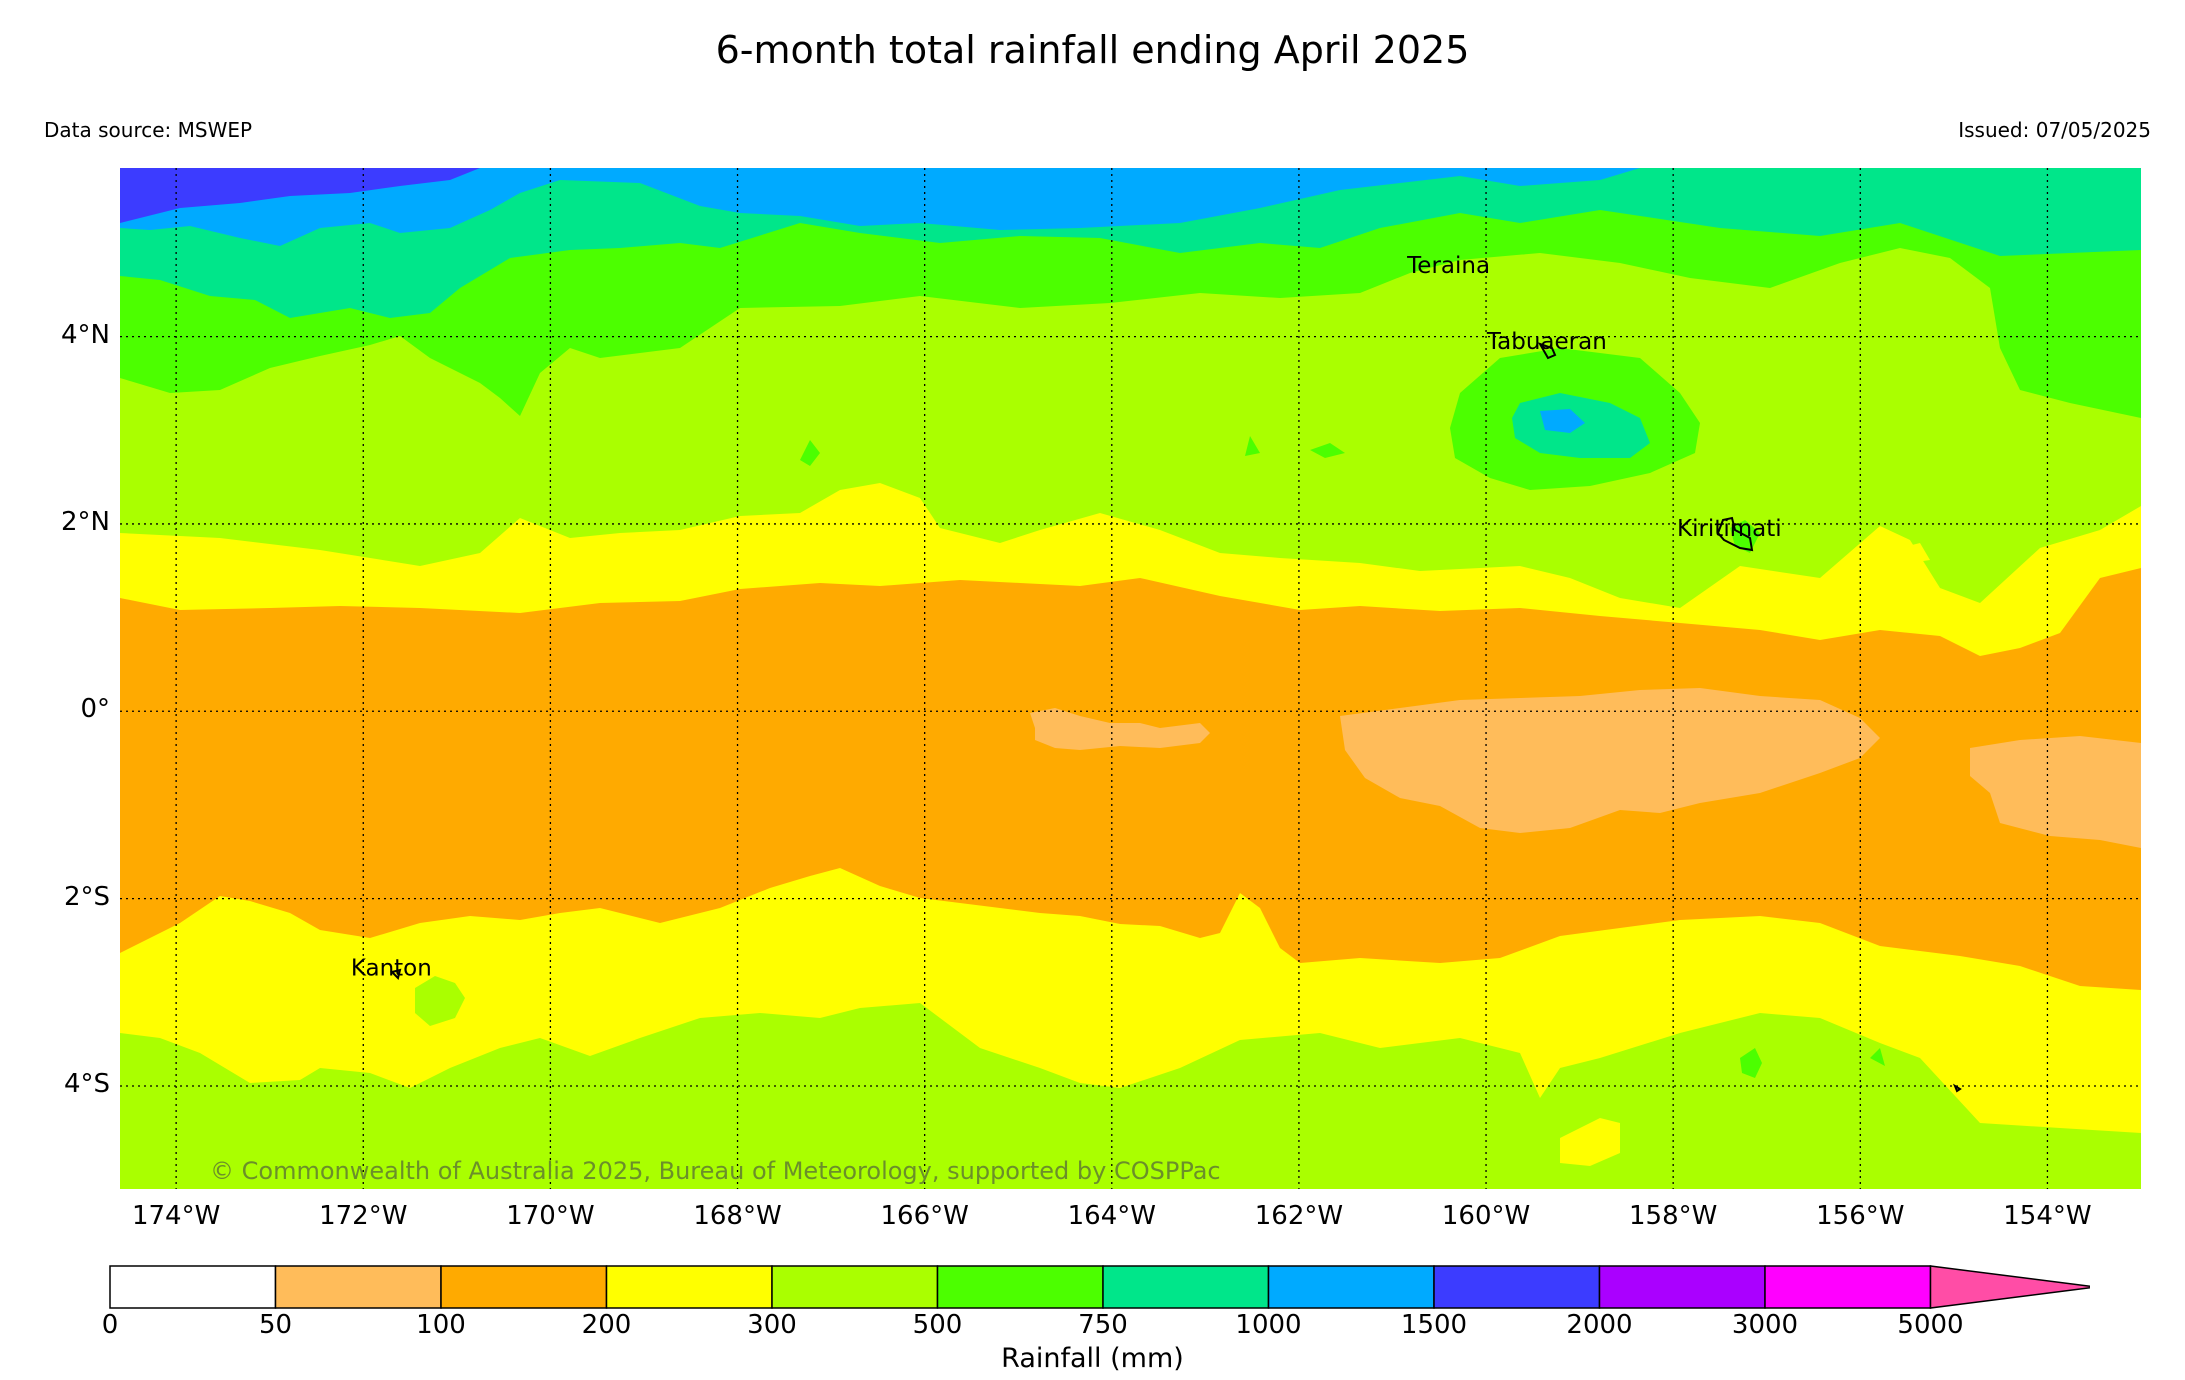 The height and width of the screenshot is (1380, 2185). I want to click on band-750-1000-north, so click(1130, 243).